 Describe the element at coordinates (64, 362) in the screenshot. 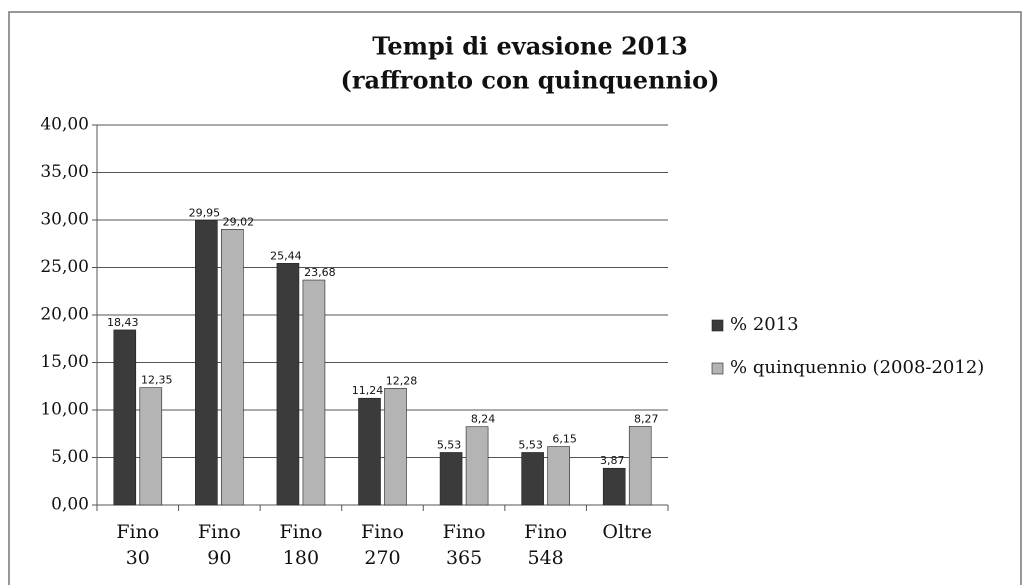

I see `y-tick-label: 15,00` at that location.